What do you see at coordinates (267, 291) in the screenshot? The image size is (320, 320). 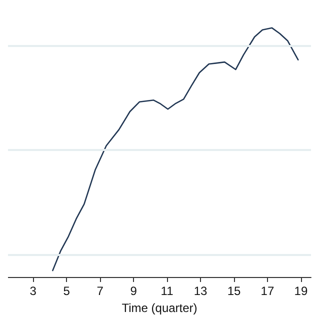 I see `x-tick-label: 17` at bounding box center [267, 291].